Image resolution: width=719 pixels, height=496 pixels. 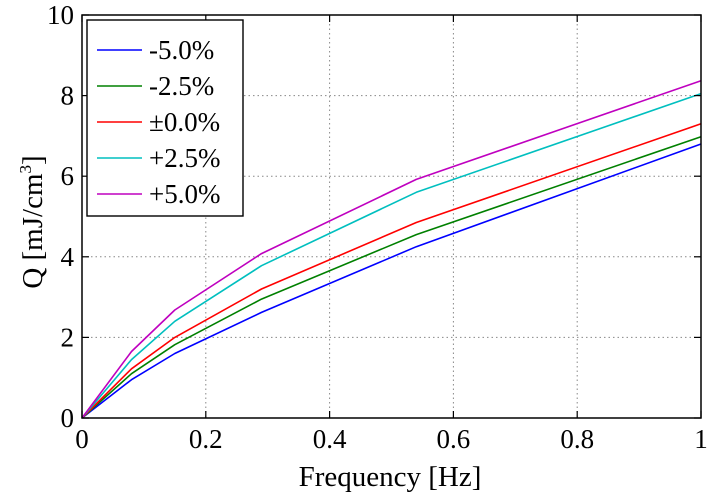 I want to click on x-tick-labels: 0 0.2 0.4 0.6 0.8 1, so click(x=391, y=439).